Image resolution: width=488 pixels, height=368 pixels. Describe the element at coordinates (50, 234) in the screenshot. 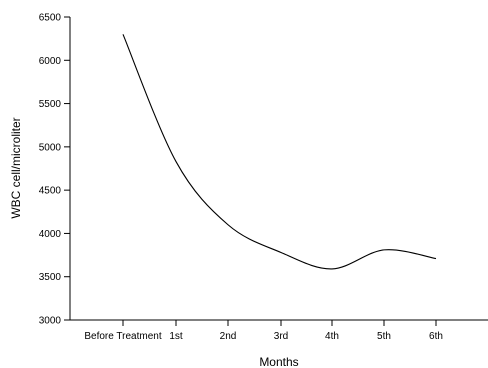

I see `y-tick-label: 4000` at that location.